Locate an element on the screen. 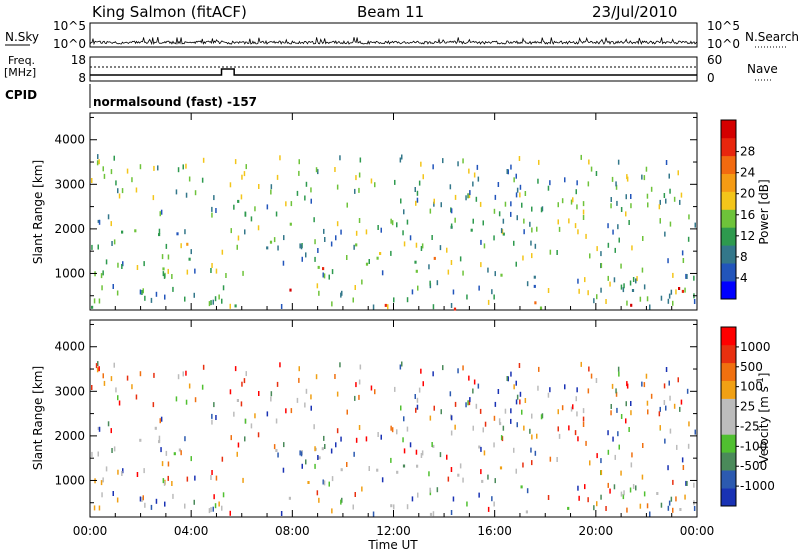  power-colorbar-tick-label: 16 is located at coordinates (747, 215).